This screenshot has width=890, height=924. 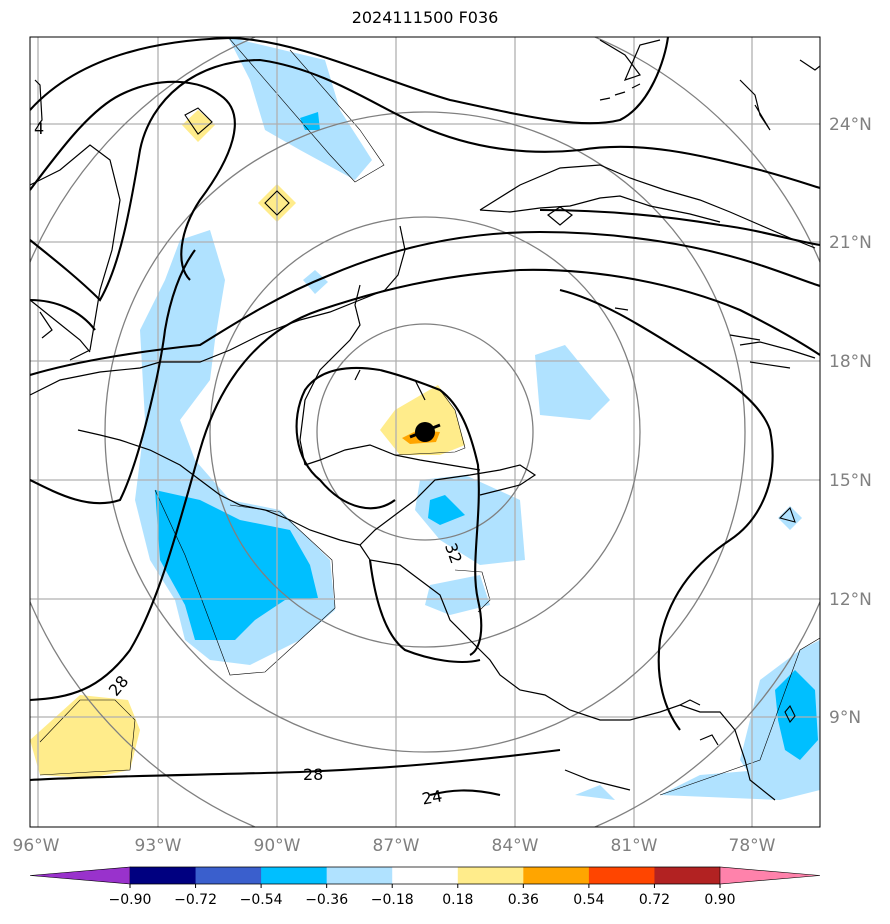 What do you see at coordinates (261, 900) in the screenshot?
I see `colorbar-tick-label: −0.54` at bounding box center [261, 900].